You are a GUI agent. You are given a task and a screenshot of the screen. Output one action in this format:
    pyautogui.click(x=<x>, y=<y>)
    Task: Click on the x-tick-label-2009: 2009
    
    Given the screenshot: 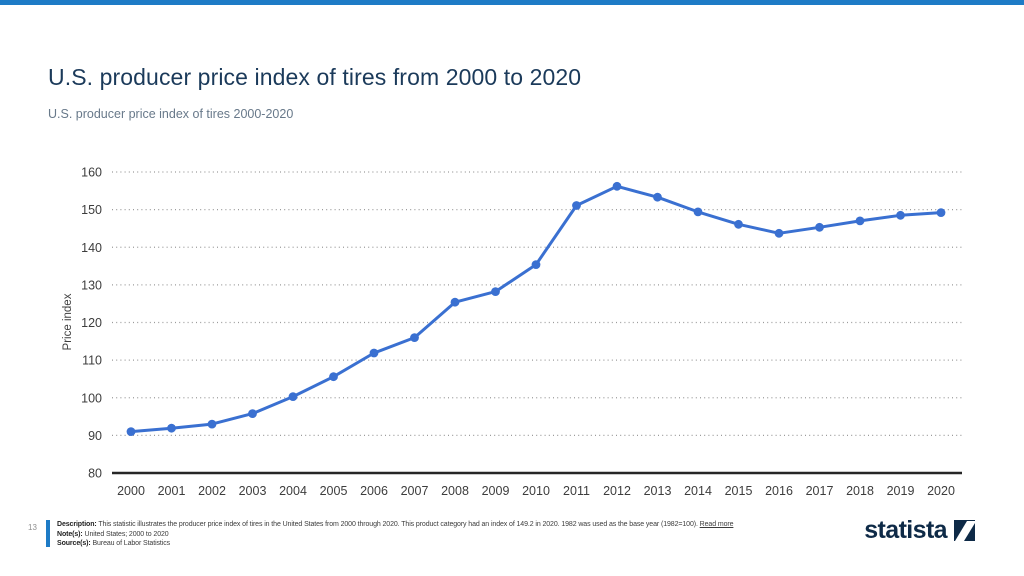 What is the action you would take?
    pyautogui.click(x=496, y=491)
    